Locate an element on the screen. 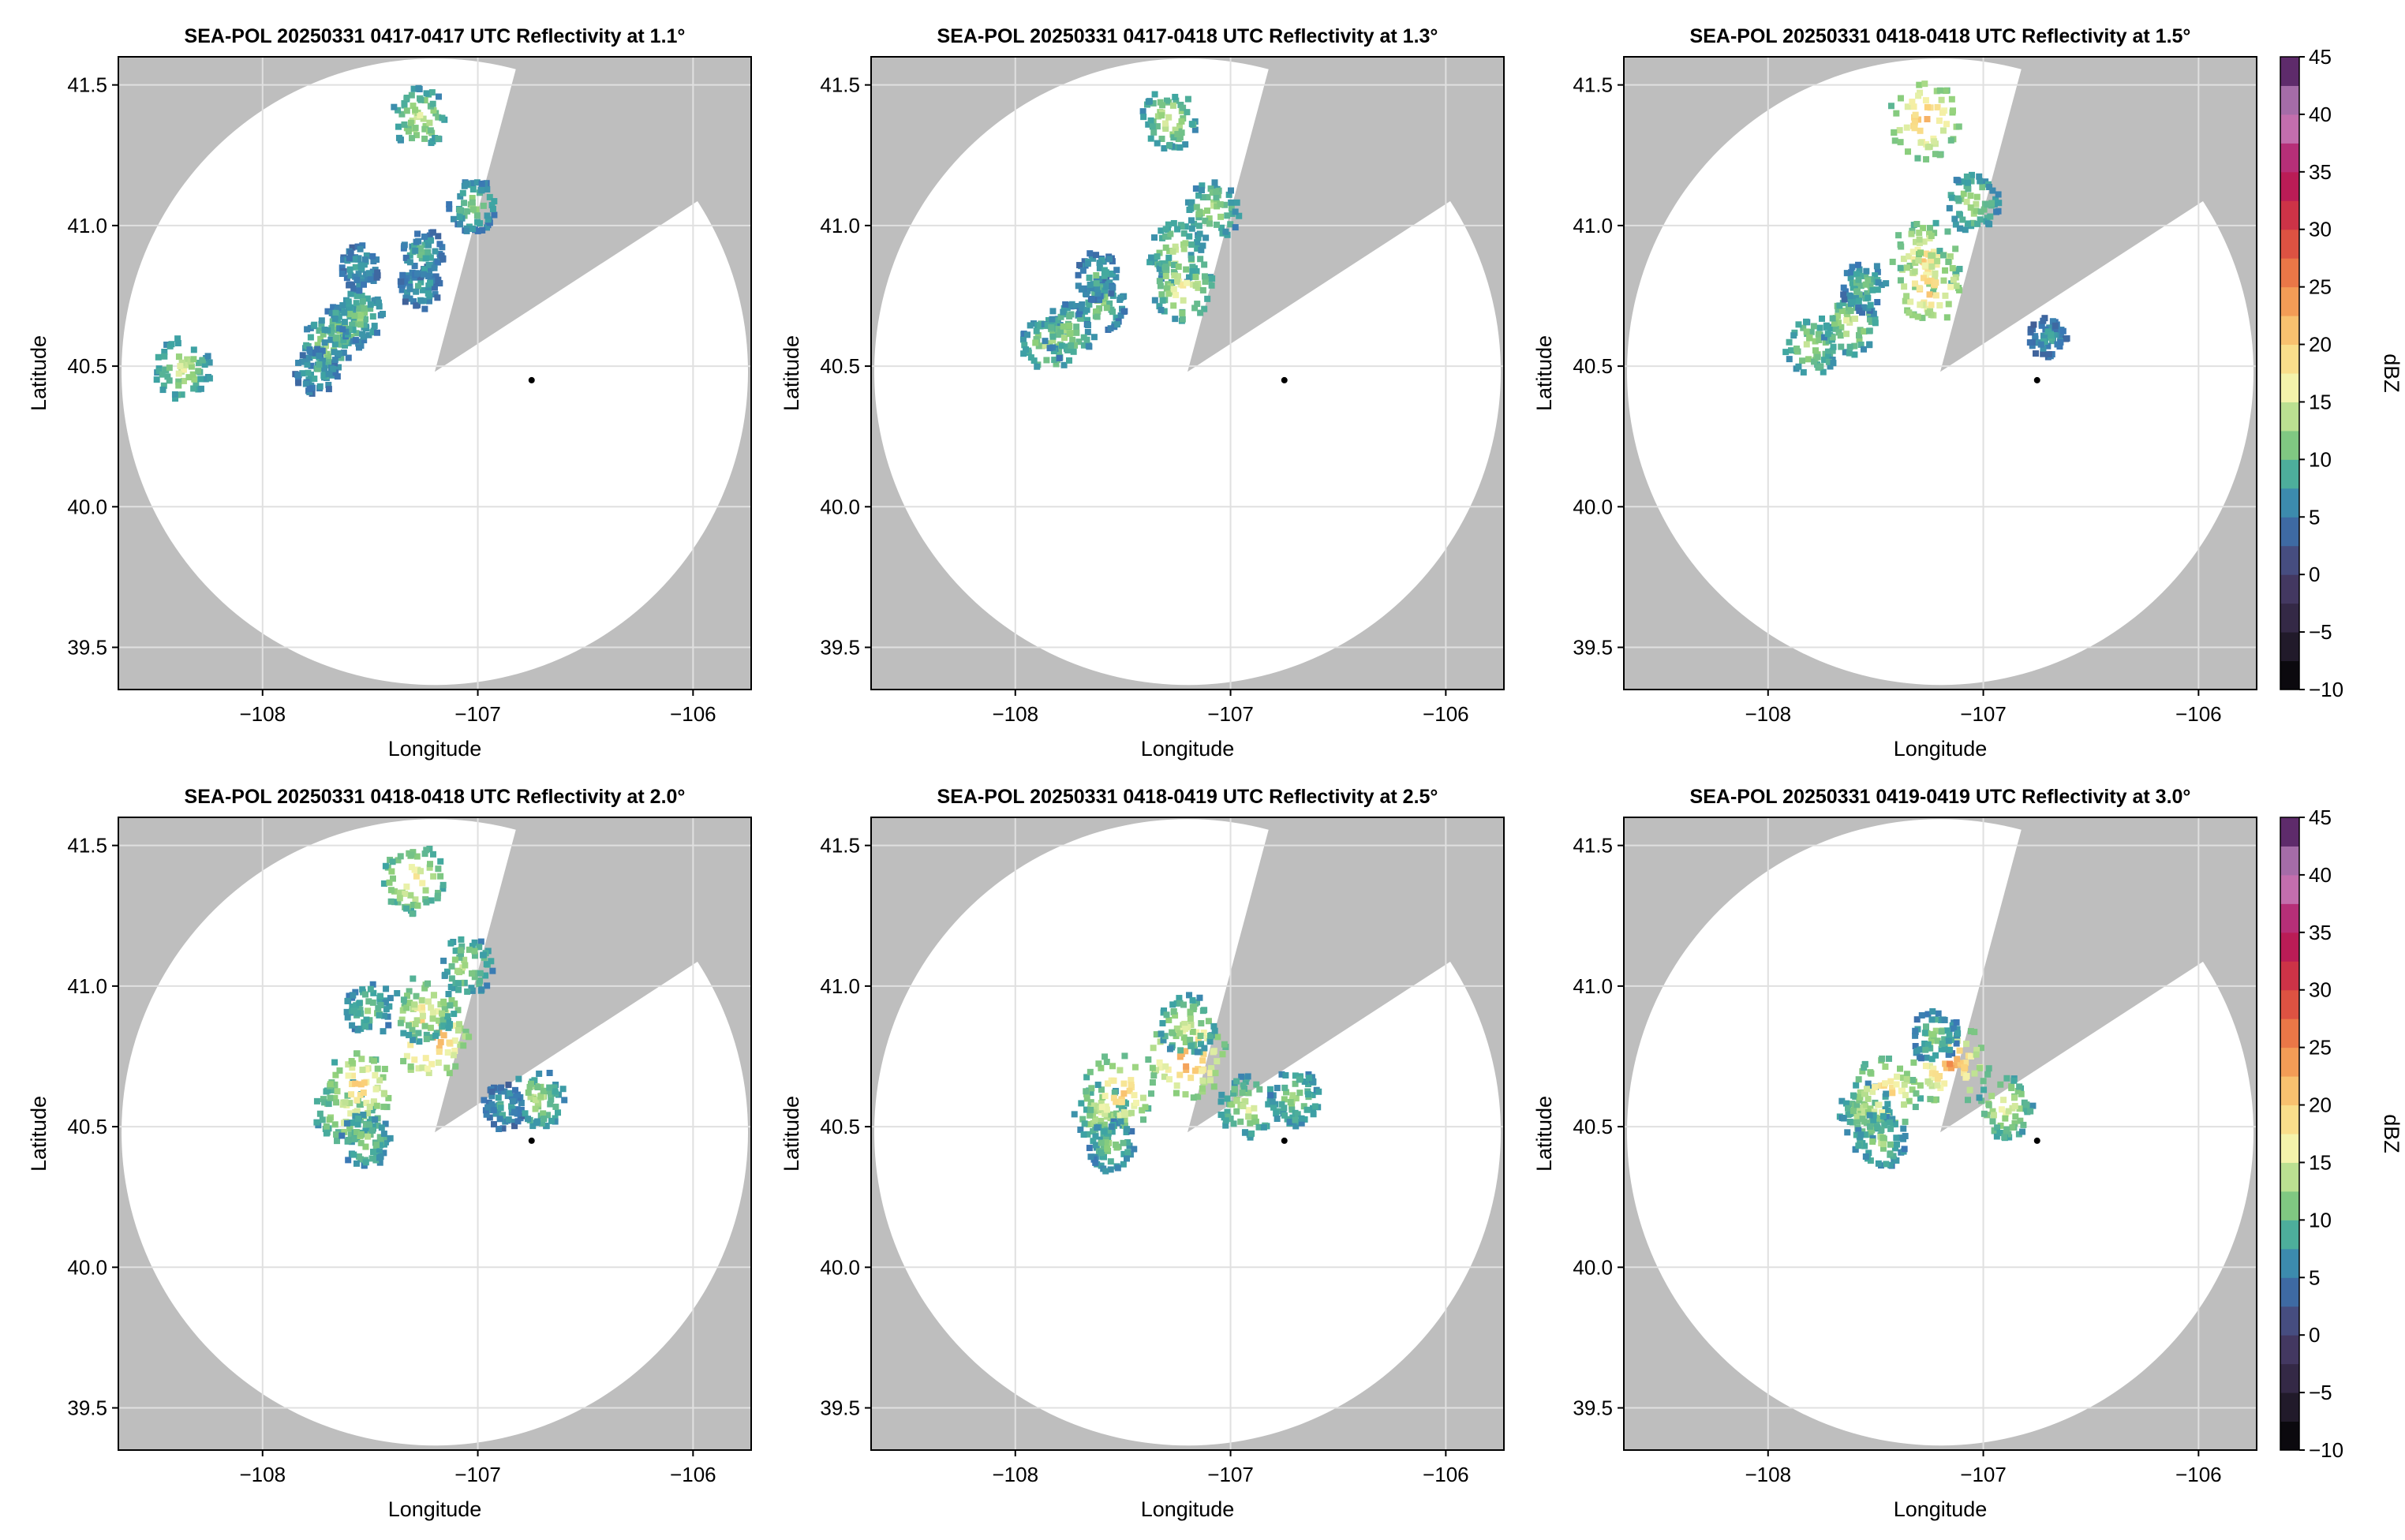 This screenshot has width=2405, height=1540. colorbar-tick-label: 45 is located at coordinates (2320, 817).